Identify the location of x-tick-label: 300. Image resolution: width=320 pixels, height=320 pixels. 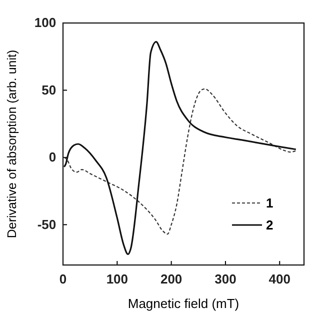
(225, 279).